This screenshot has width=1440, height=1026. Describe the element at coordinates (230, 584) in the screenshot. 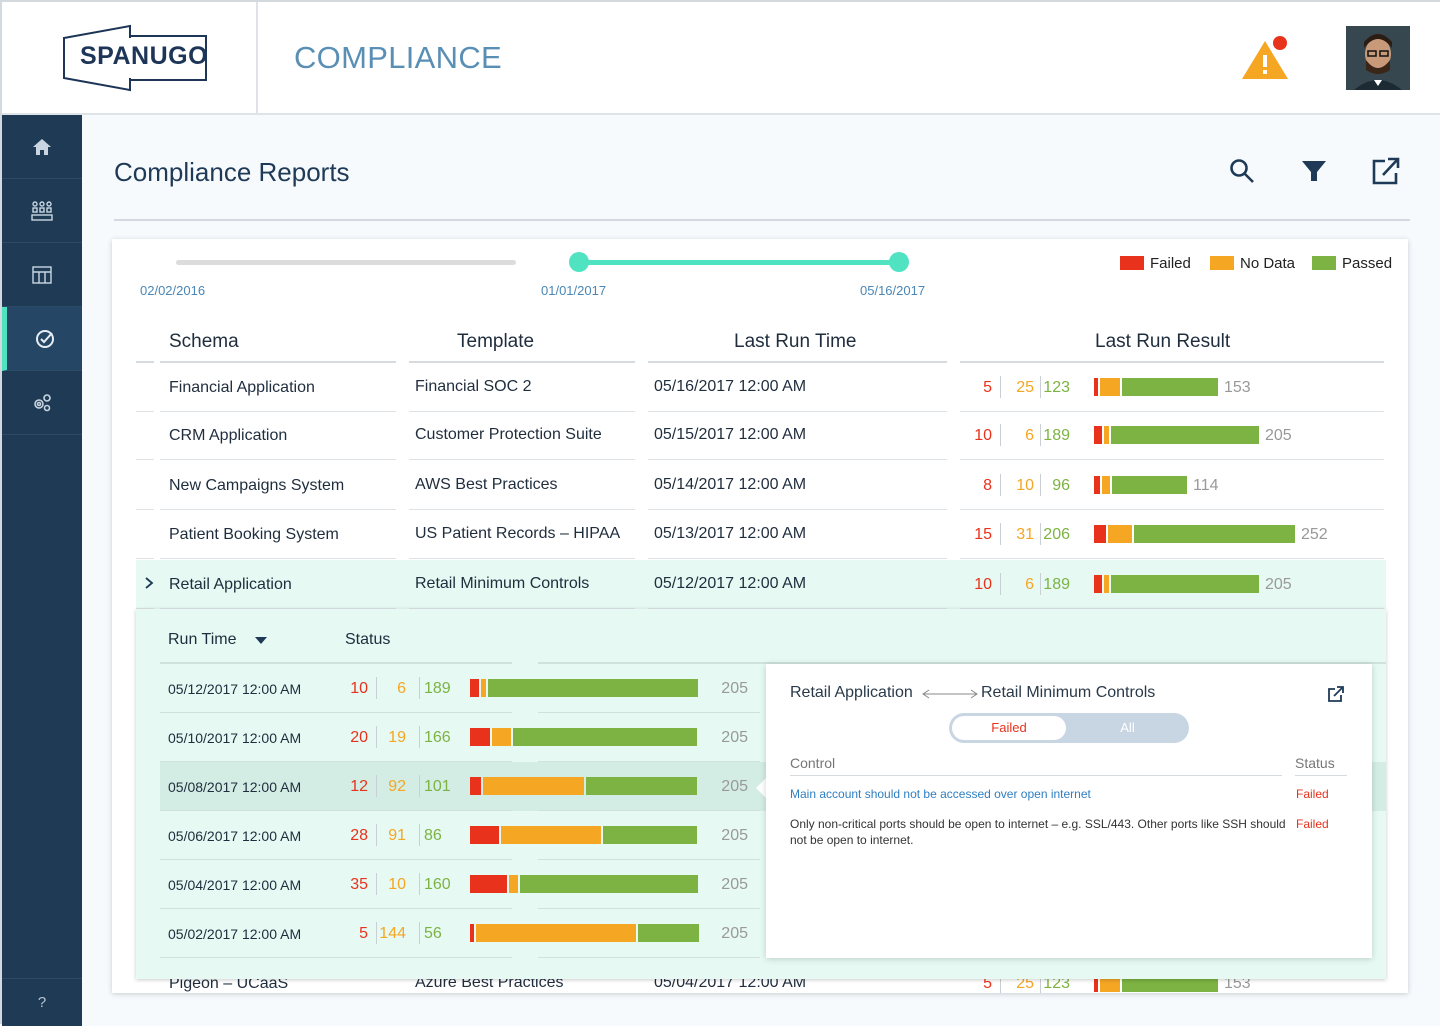

I see `schema-name: Retail Application` at that location.